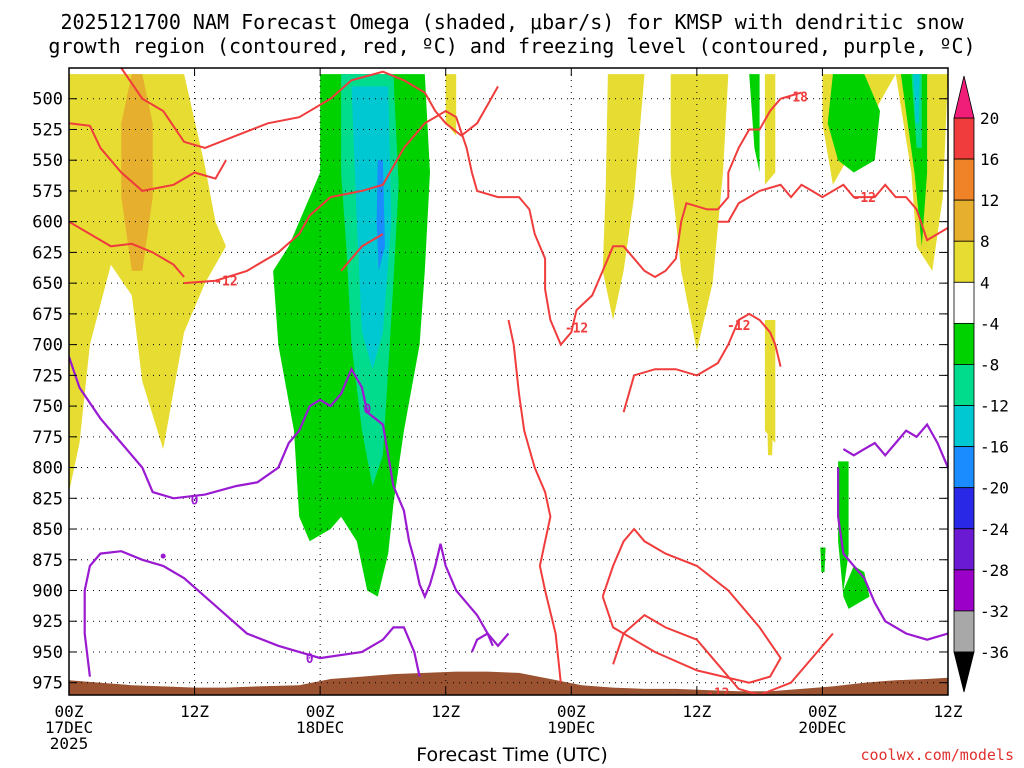  Describe the element at coordinates (47, 315) in the screenshot. I see `y-tick-label: 675` at that location.